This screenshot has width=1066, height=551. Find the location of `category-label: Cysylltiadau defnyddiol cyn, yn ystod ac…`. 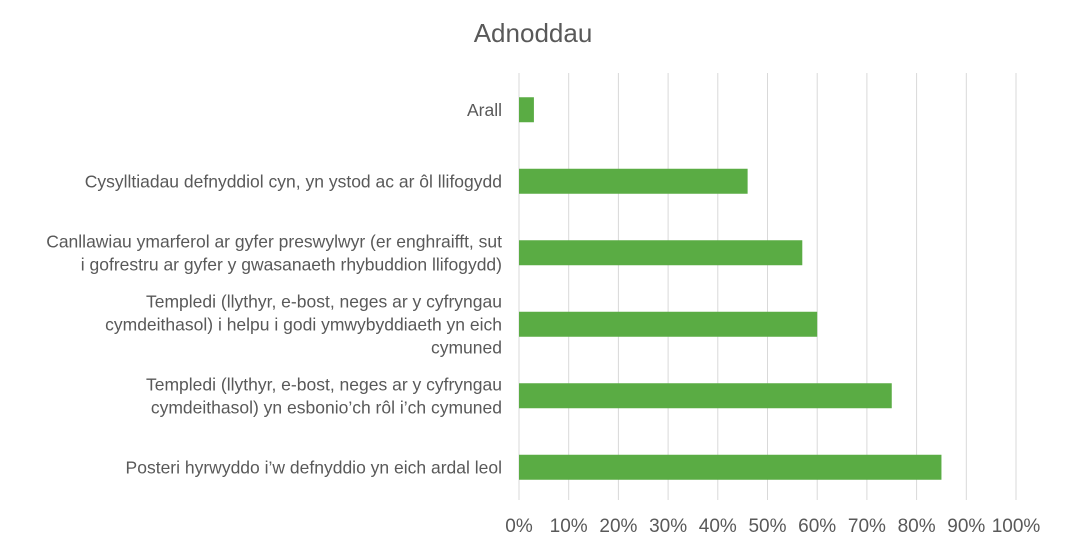

category-label: Cysylltiadau defnyddiol cyn, yn ystod ac… is located at coordinates (293, 181).